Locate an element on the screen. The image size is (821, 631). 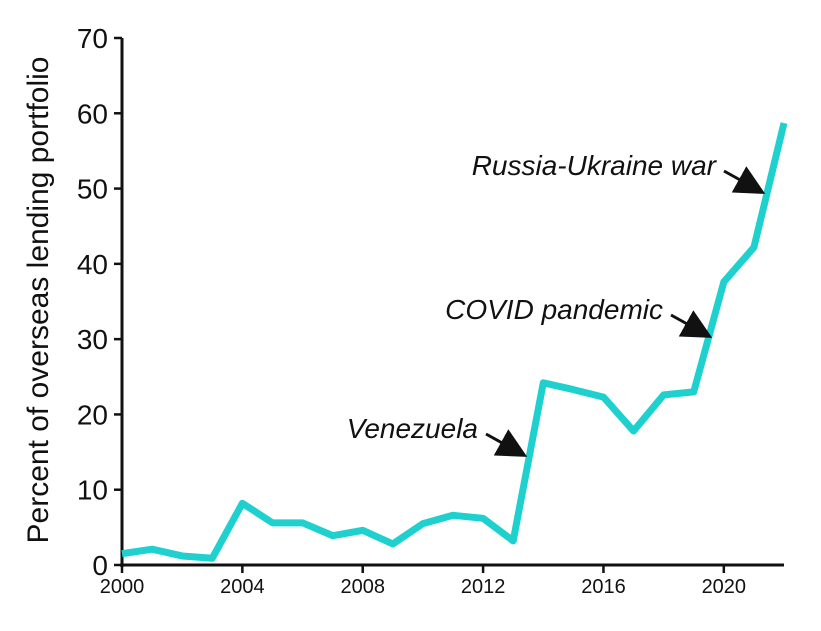
y-tick-label-20: 20 is located at coordinates (92, 414).